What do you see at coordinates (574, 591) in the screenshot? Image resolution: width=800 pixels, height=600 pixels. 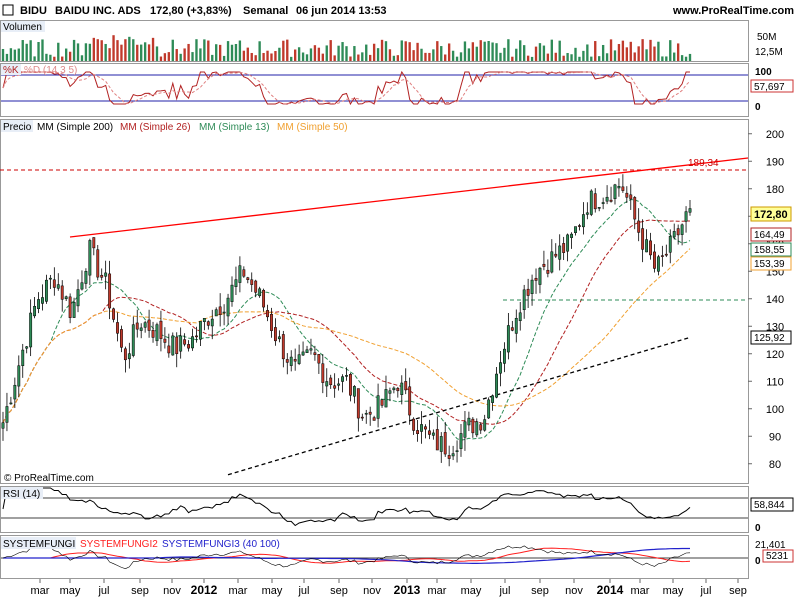 I see `x-tick-label: nov` at bounding box center [574, 591].